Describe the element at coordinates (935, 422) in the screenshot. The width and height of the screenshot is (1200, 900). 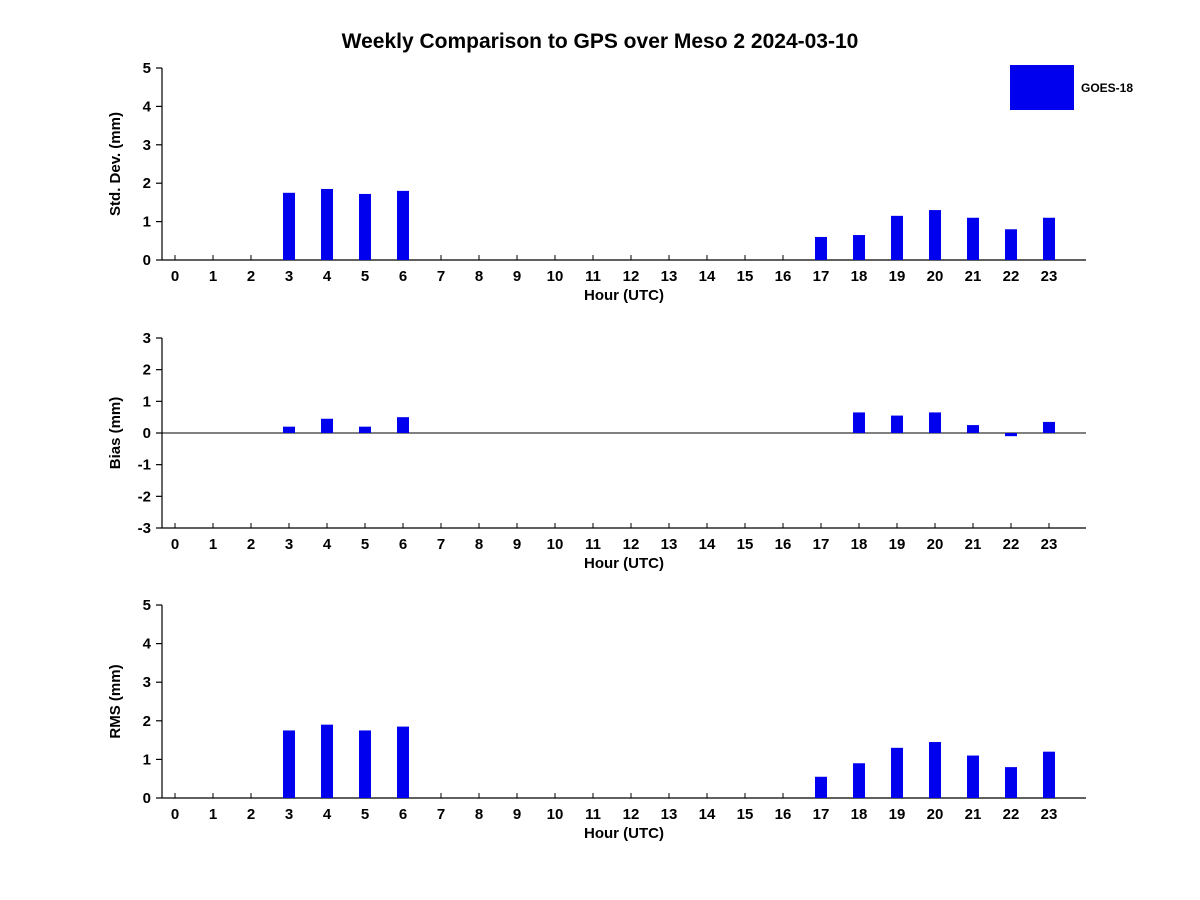
I see `bar-h20` at that location.